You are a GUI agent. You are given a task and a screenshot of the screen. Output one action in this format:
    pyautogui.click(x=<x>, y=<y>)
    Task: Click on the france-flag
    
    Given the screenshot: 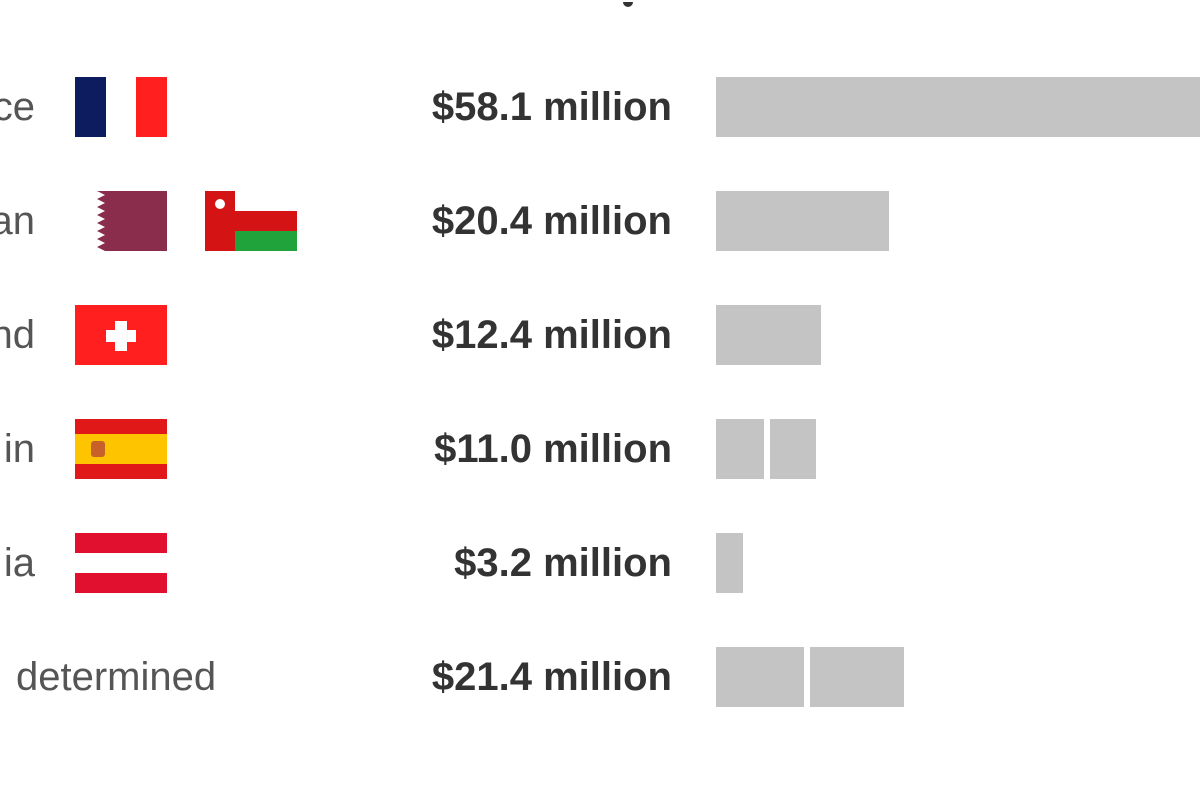 What is the action you would take?
    pyautogui.click(x=121, y=107)
    